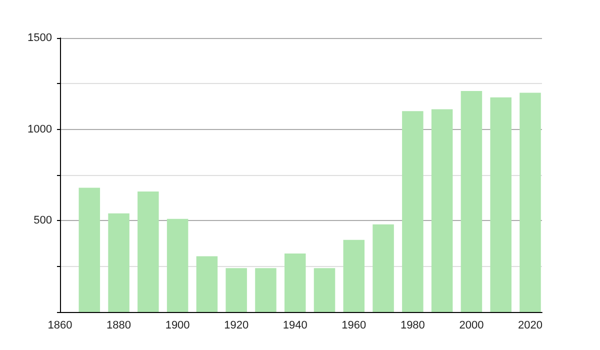  Describe the element at coordinates (354, 326) in the screenshot. I see `x-tick-label: 1960` at that location.